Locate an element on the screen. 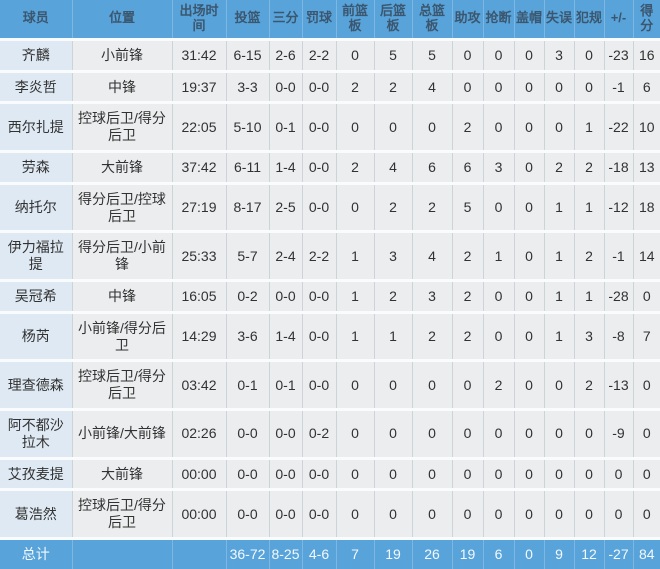 The width and height of the screenshot is (660, 569). column-header-blk: 盖帽 is located at coordinates (529, 20).